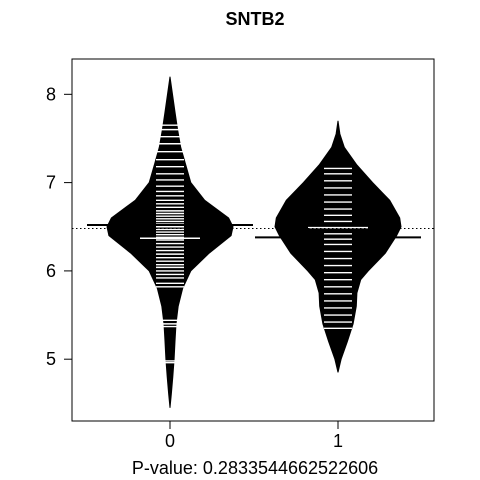 Image resolution: width=480 pixels, height=480 pixels. What do you see at coordinates (51, 271) in the screenshot?
I see `y-tick-label-1: 6` at bounding box center [51, 271].